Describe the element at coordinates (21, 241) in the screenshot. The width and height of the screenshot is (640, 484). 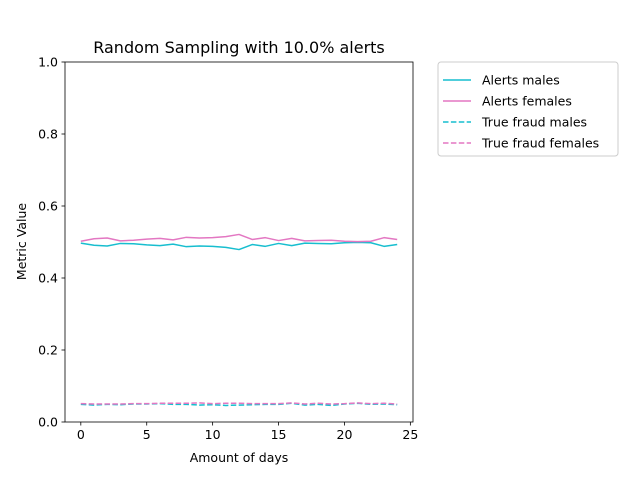
I see `y-axis-label: Metric Value` at that location.